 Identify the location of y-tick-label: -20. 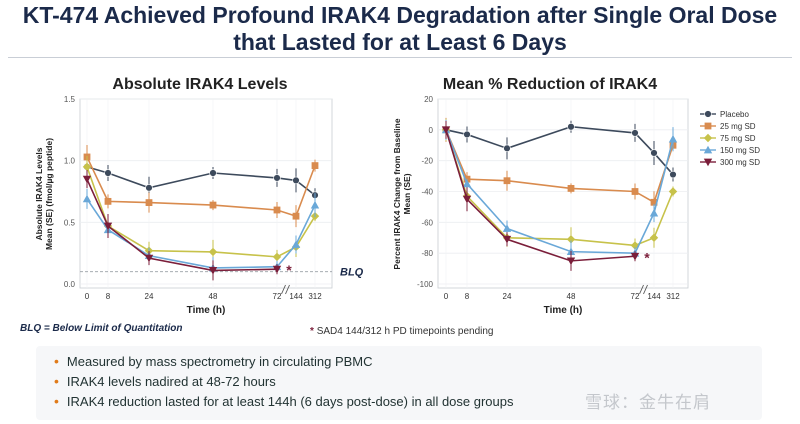
(427, 161).